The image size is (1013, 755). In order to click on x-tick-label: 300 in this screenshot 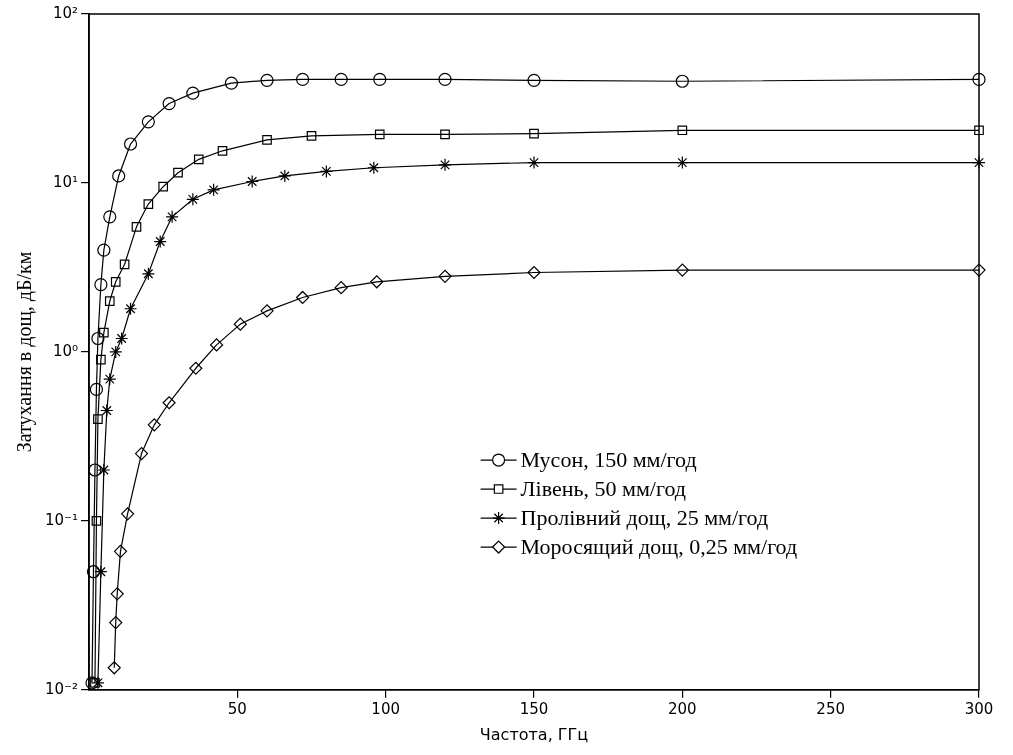, I will do `click(979, 708)`.